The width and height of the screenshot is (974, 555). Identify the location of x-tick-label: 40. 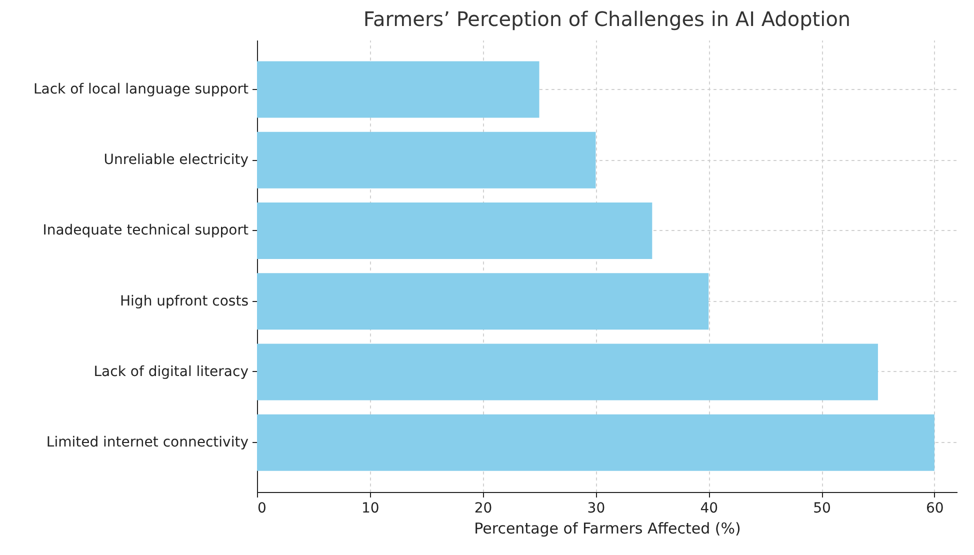
(709, 508).